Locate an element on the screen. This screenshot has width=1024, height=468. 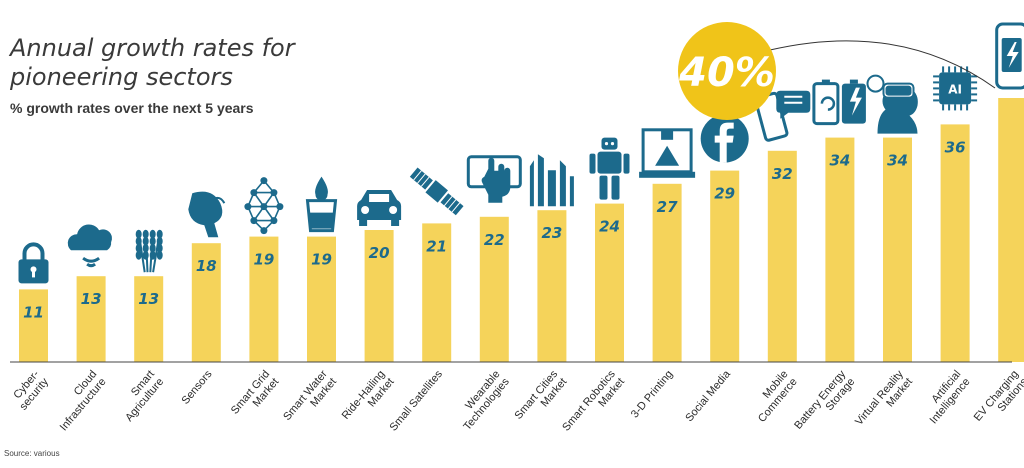
phone-chat-icon is located at coordinates (782, 116).